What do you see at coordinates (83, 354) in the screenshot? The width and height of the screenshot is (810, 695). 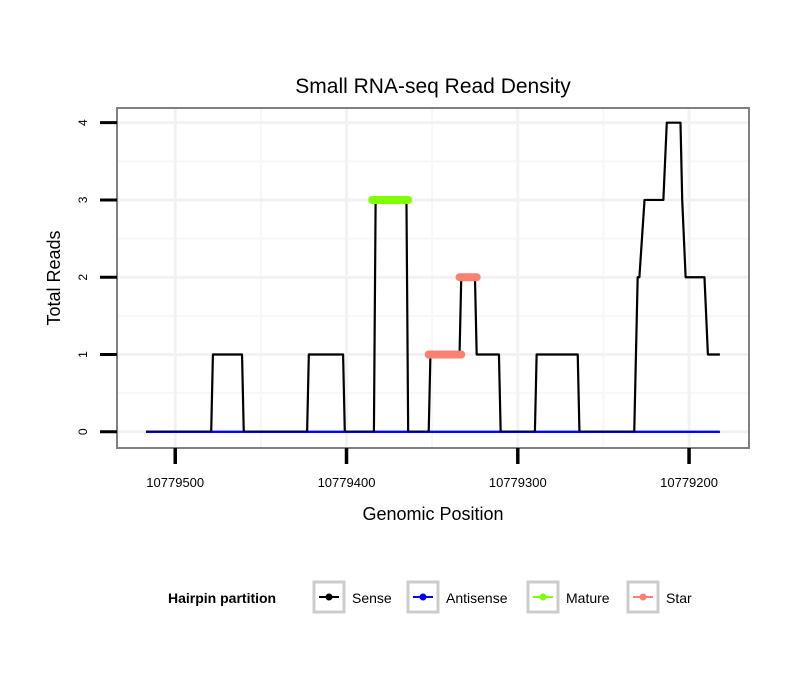 I see `y-tick-label: 1` at bounding box center [83, 354].